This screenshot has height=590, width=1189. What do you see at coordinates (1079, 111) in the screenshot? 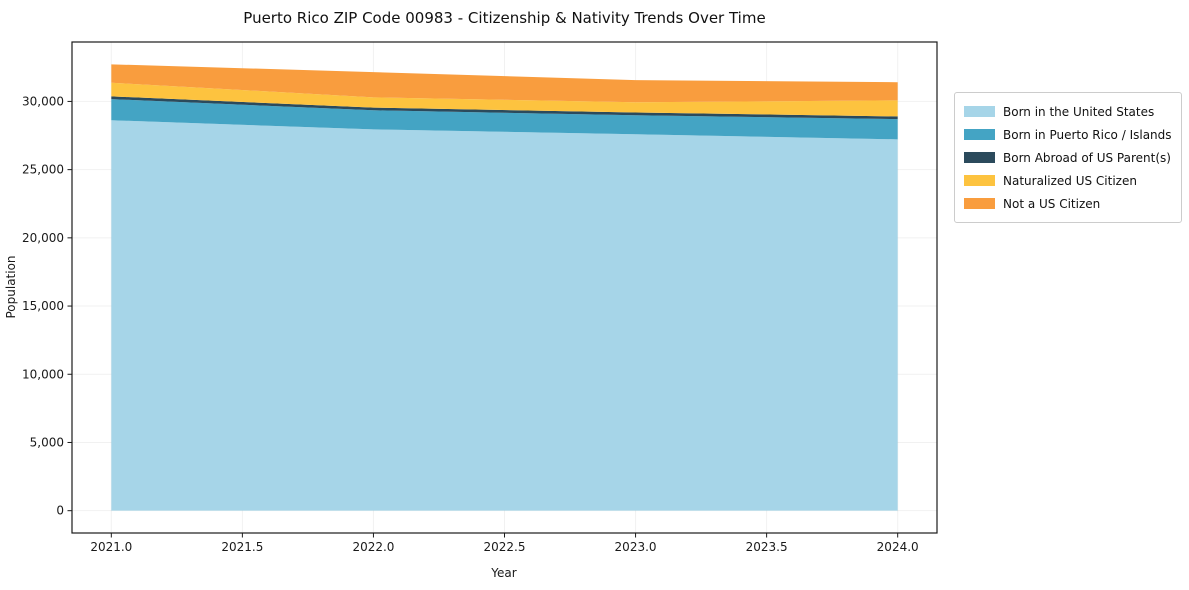
I see `legend-label: Born in the United States` at bounding box center [1079, 111].